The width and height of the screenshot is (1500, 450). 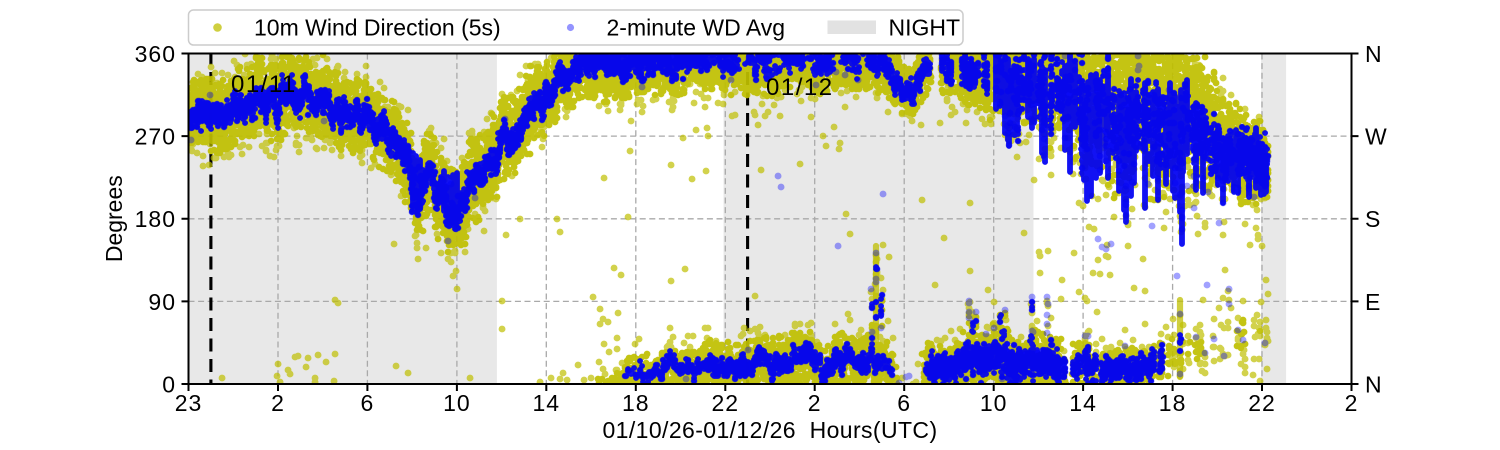 What do you see at coordinates (155, 137) in the screenshot?
I see `svg-text: 270` at bounding box center [155, 137].